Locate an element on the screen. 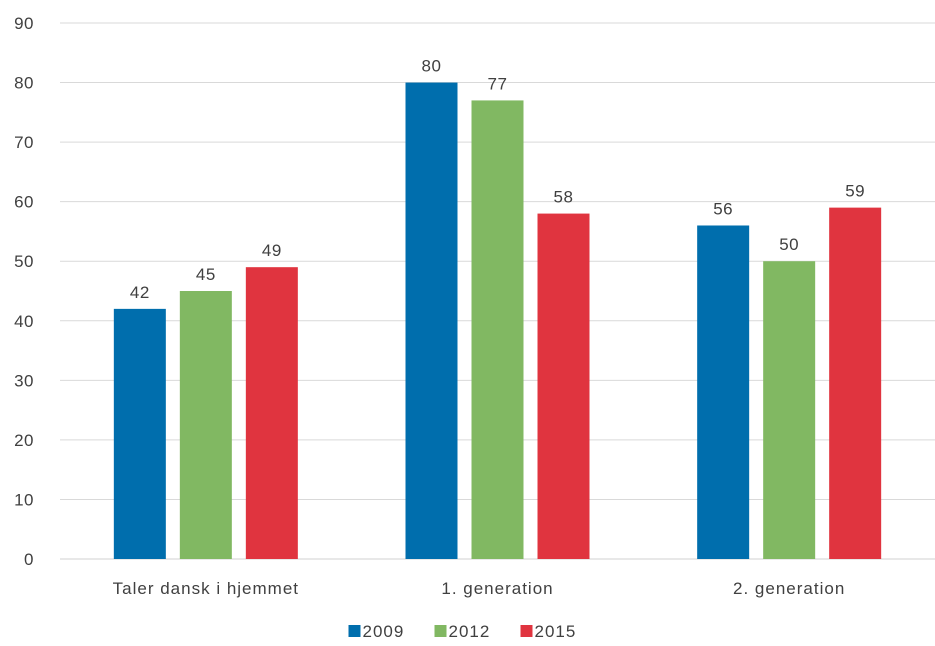 Image resolution: width=935 pixels, height=646 pixels. legend-swatch-2012 is located at coordinates (440, 631).